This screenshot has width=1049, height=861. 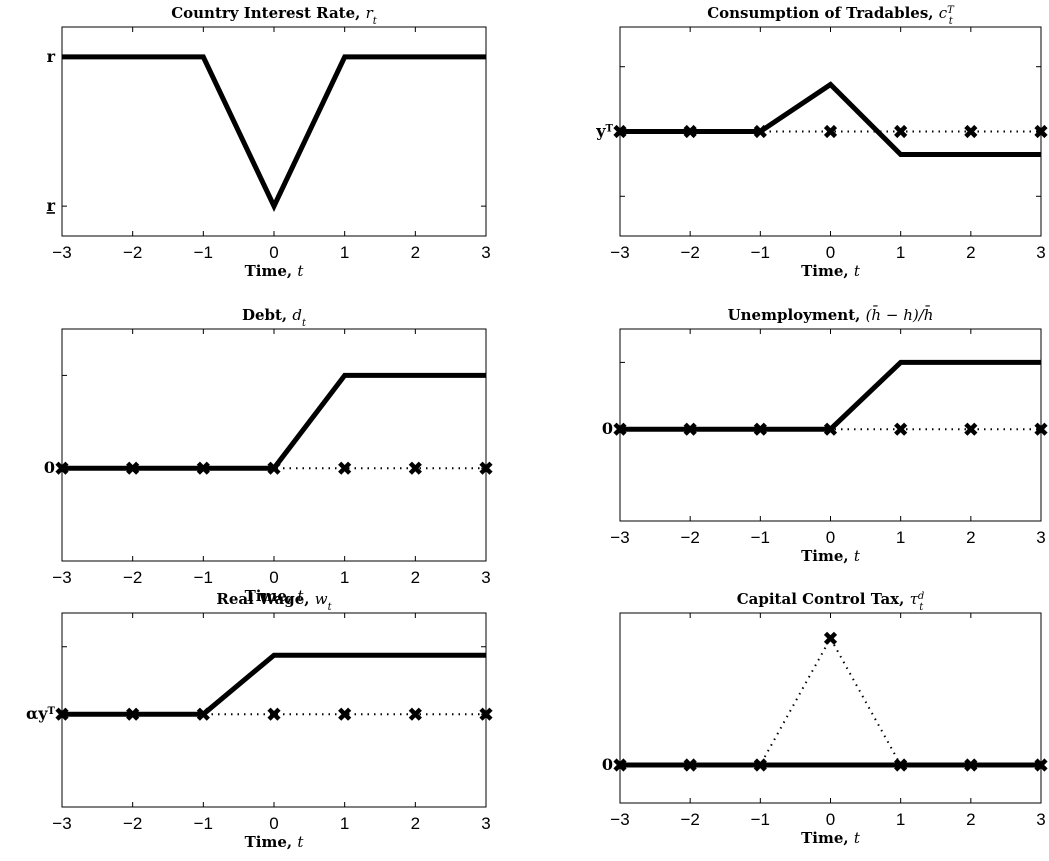 I want to click on chart-panel-5: Real Wage, wt −3 −2 −1 0 1 2 3 Time, t αyT, so click(x=259, y=720).